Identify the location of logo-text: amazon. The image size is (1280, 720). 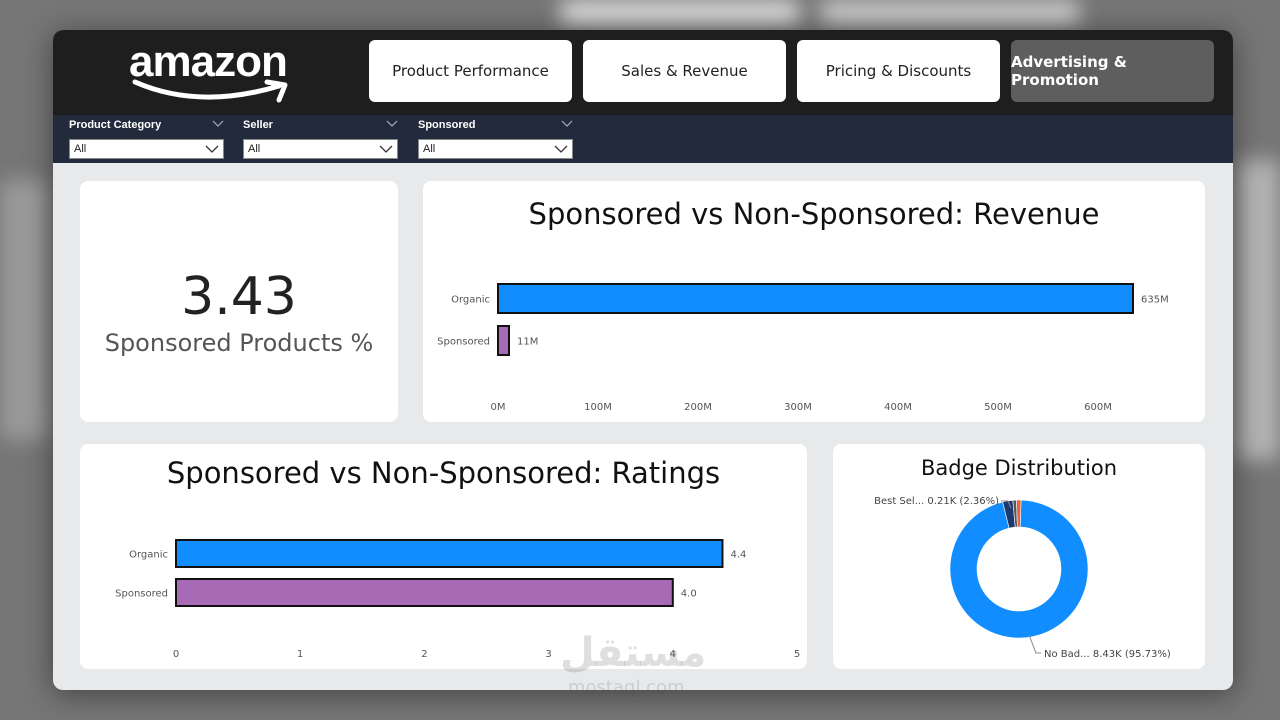
(208, 61).